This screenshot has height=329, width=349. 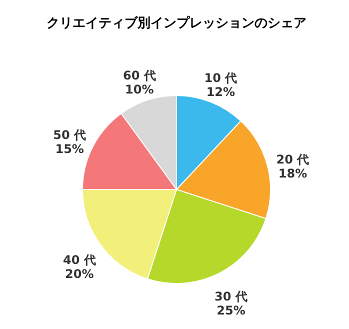 What do you see at coordinates (79, 274) in the screenshot?
I see `data-label: 20%` at bounding box center [79, 274].